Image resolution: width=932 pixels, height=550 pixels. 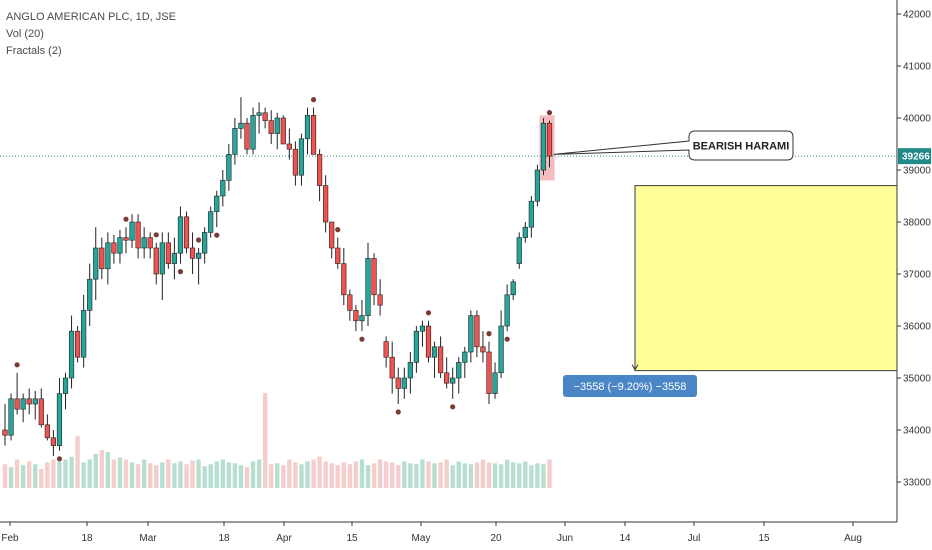 What do you see at coordinates (917, 67) in the screenshot?
I see `y-tick-label: 41000` at bounding box center [917, 67].